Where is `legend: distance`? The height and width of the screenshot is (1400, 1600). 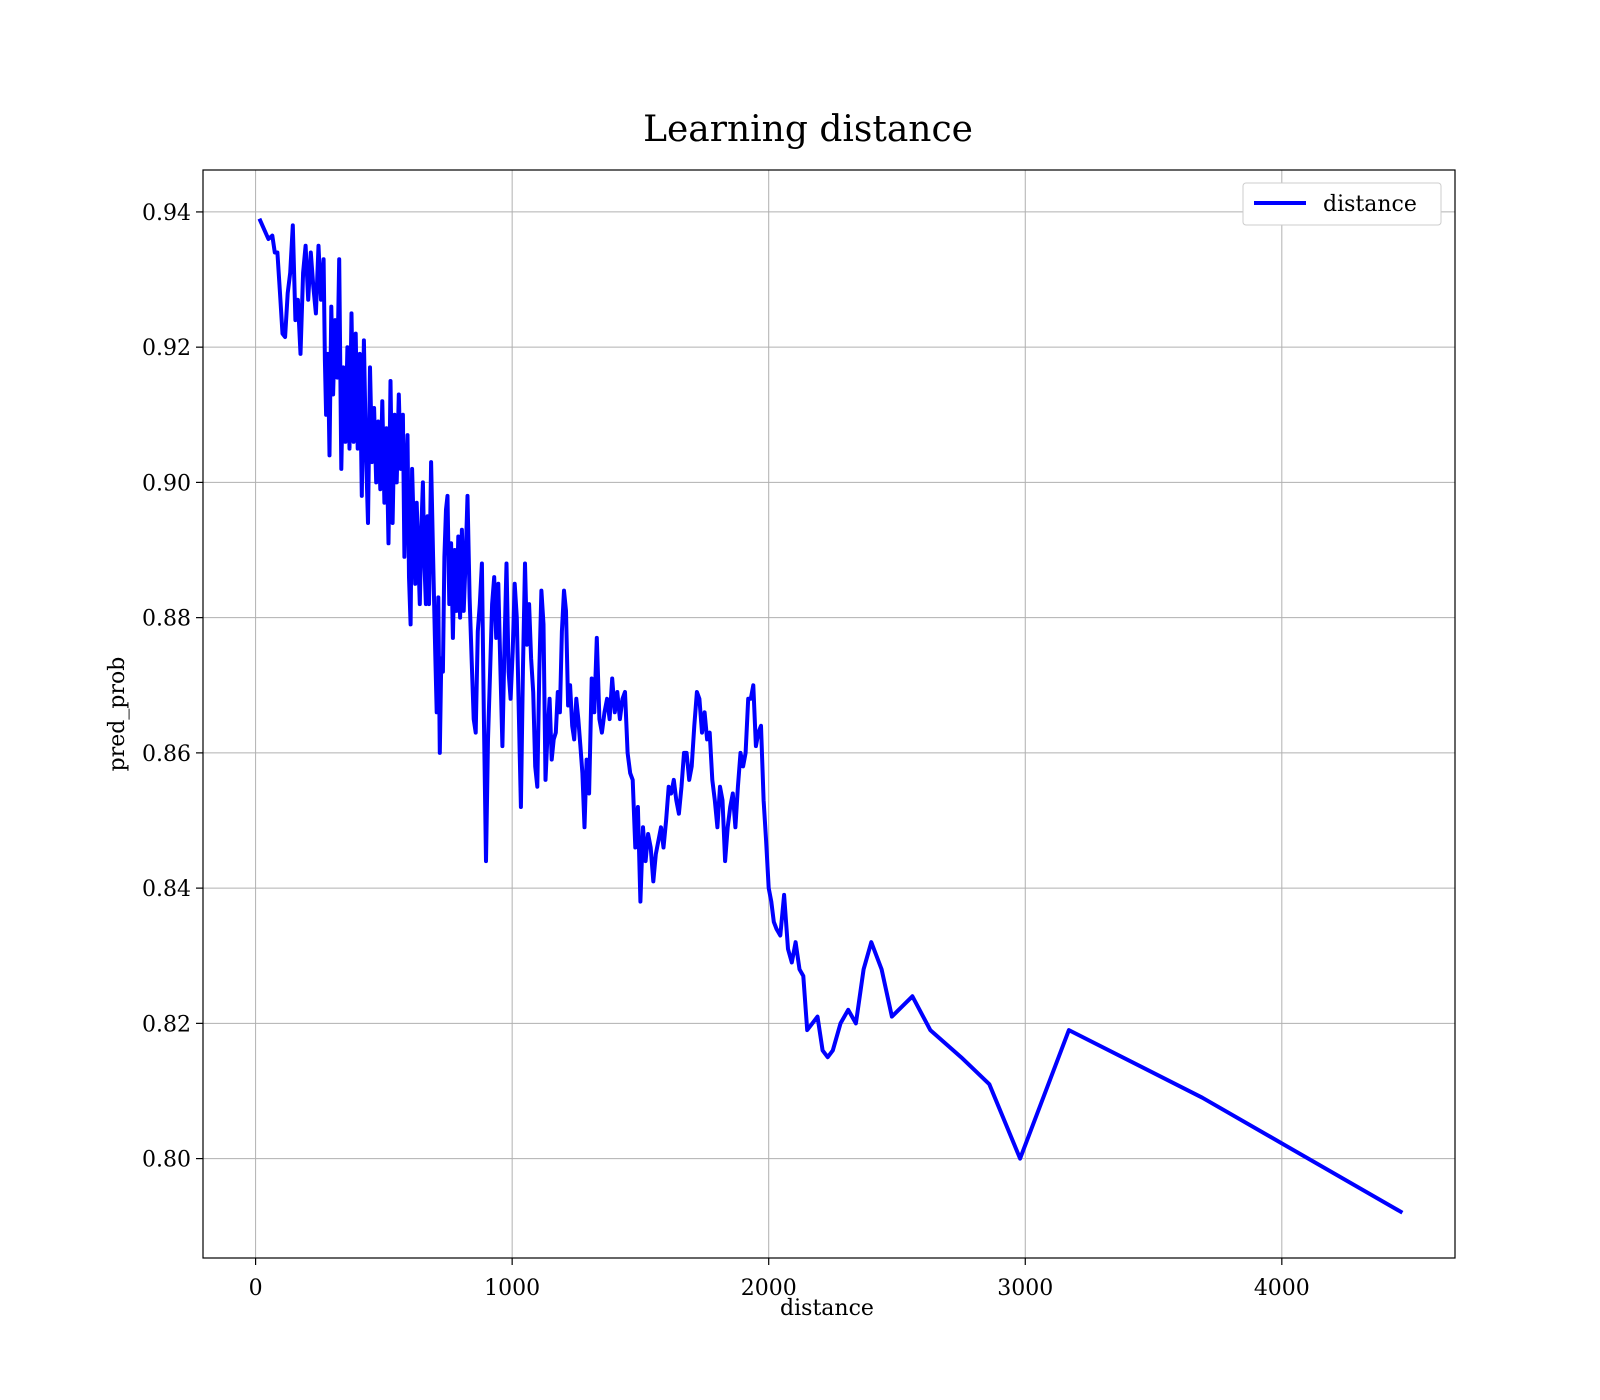
legend: distance is located at coordinates (1342, 204).